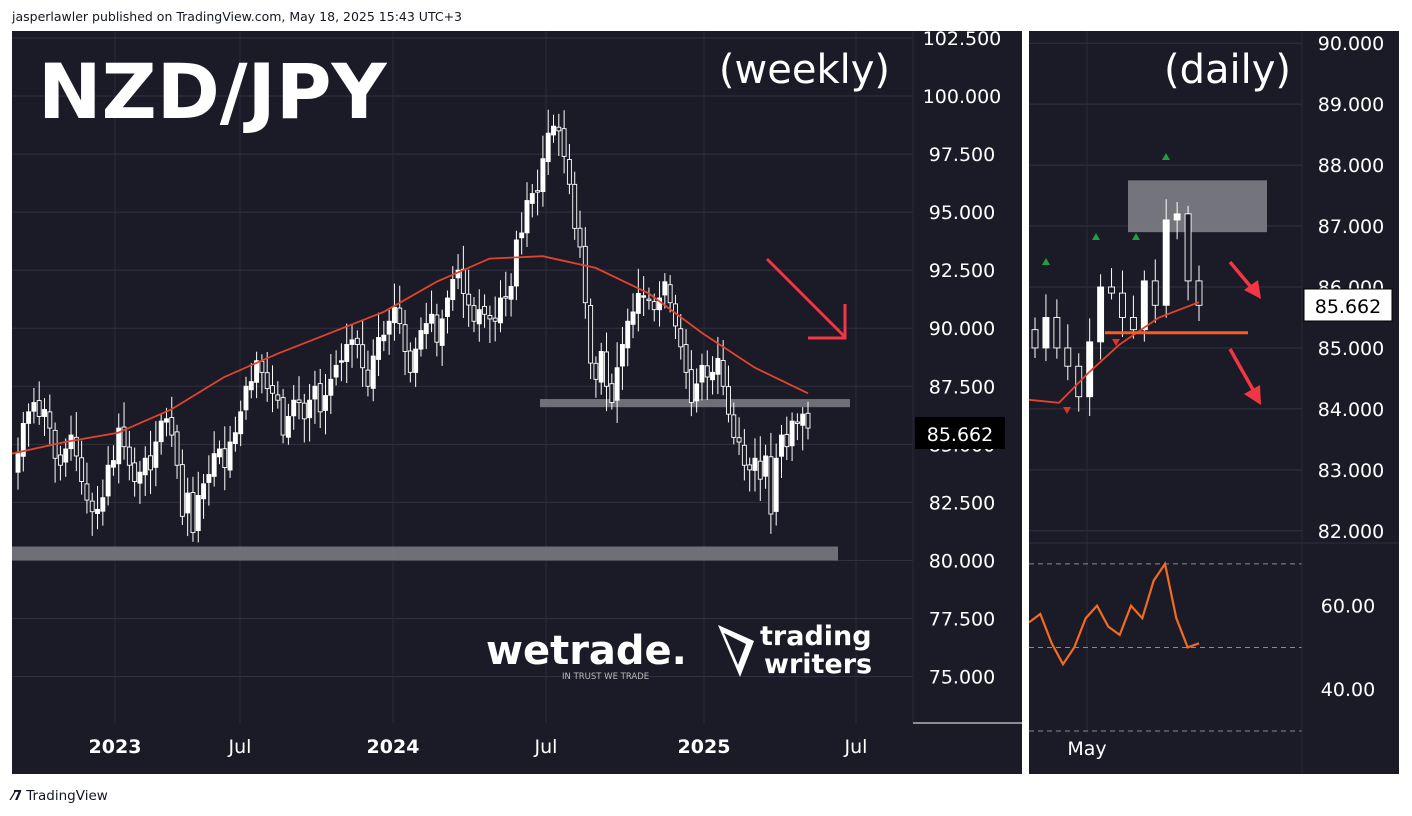  What do you see at coordinates (1227, 70) in the screenshot?
I see `daily-timeframe-label: (daily)` at bounding box center [1227, 70].